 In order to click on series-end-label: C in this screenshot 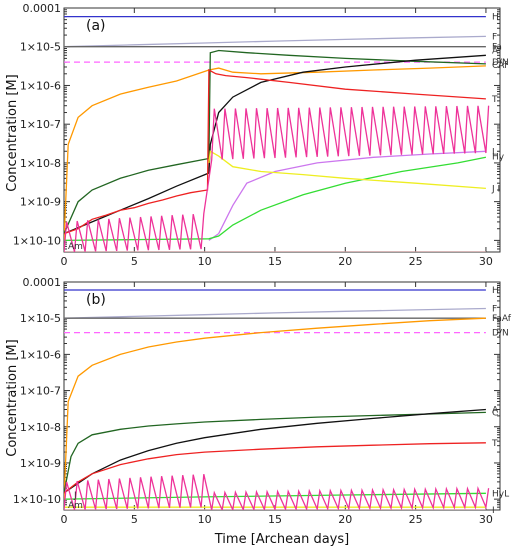, I will do `click(495, 413)`.